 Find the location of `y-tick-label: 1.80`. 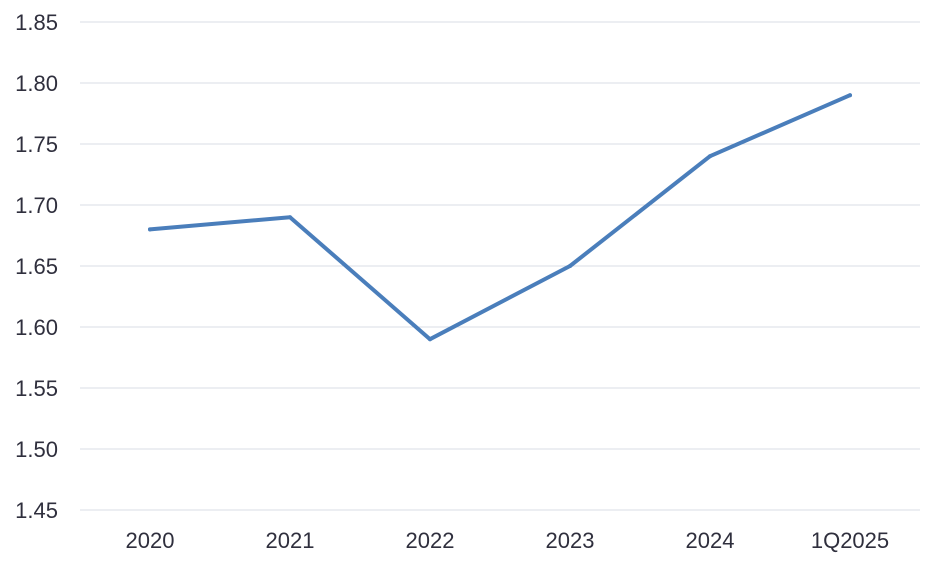

y-tick-label: 1.80 is located at coordinates (36, 83).